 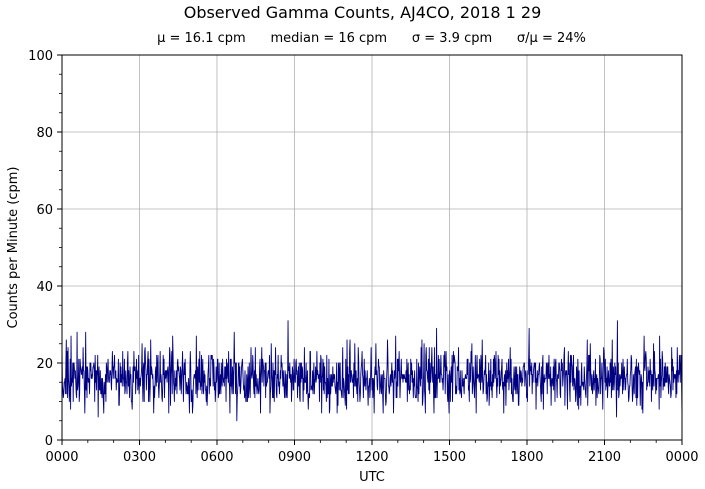 I want to click on y-axis: 0 20 40 60 80 100, so click(x=45, y=249).